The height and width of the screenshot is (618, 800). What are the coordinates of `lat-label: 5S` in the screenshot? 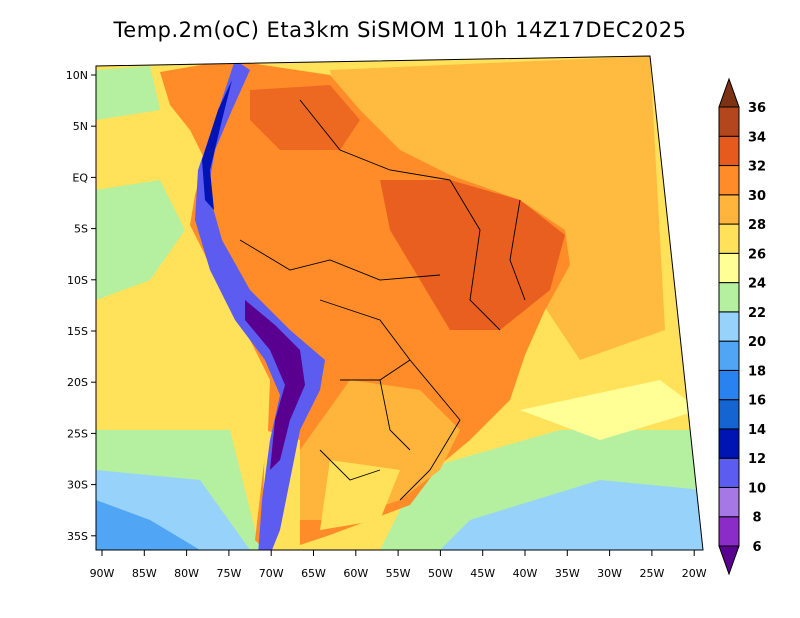 It's located at (81, 229).